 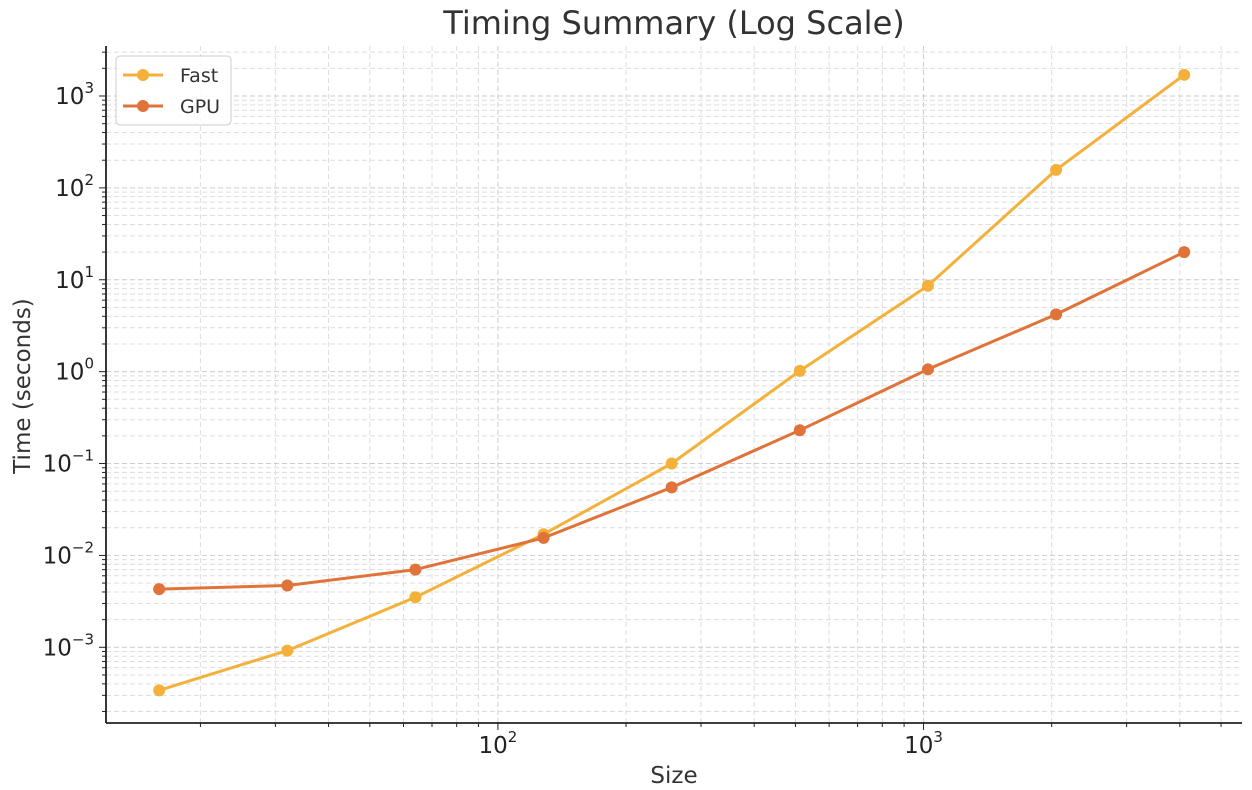 What do you see at coordinates (68, 645) in the screenshot?
I see `y-tick-label: 10⁻³` at bounding box center [68, 645].